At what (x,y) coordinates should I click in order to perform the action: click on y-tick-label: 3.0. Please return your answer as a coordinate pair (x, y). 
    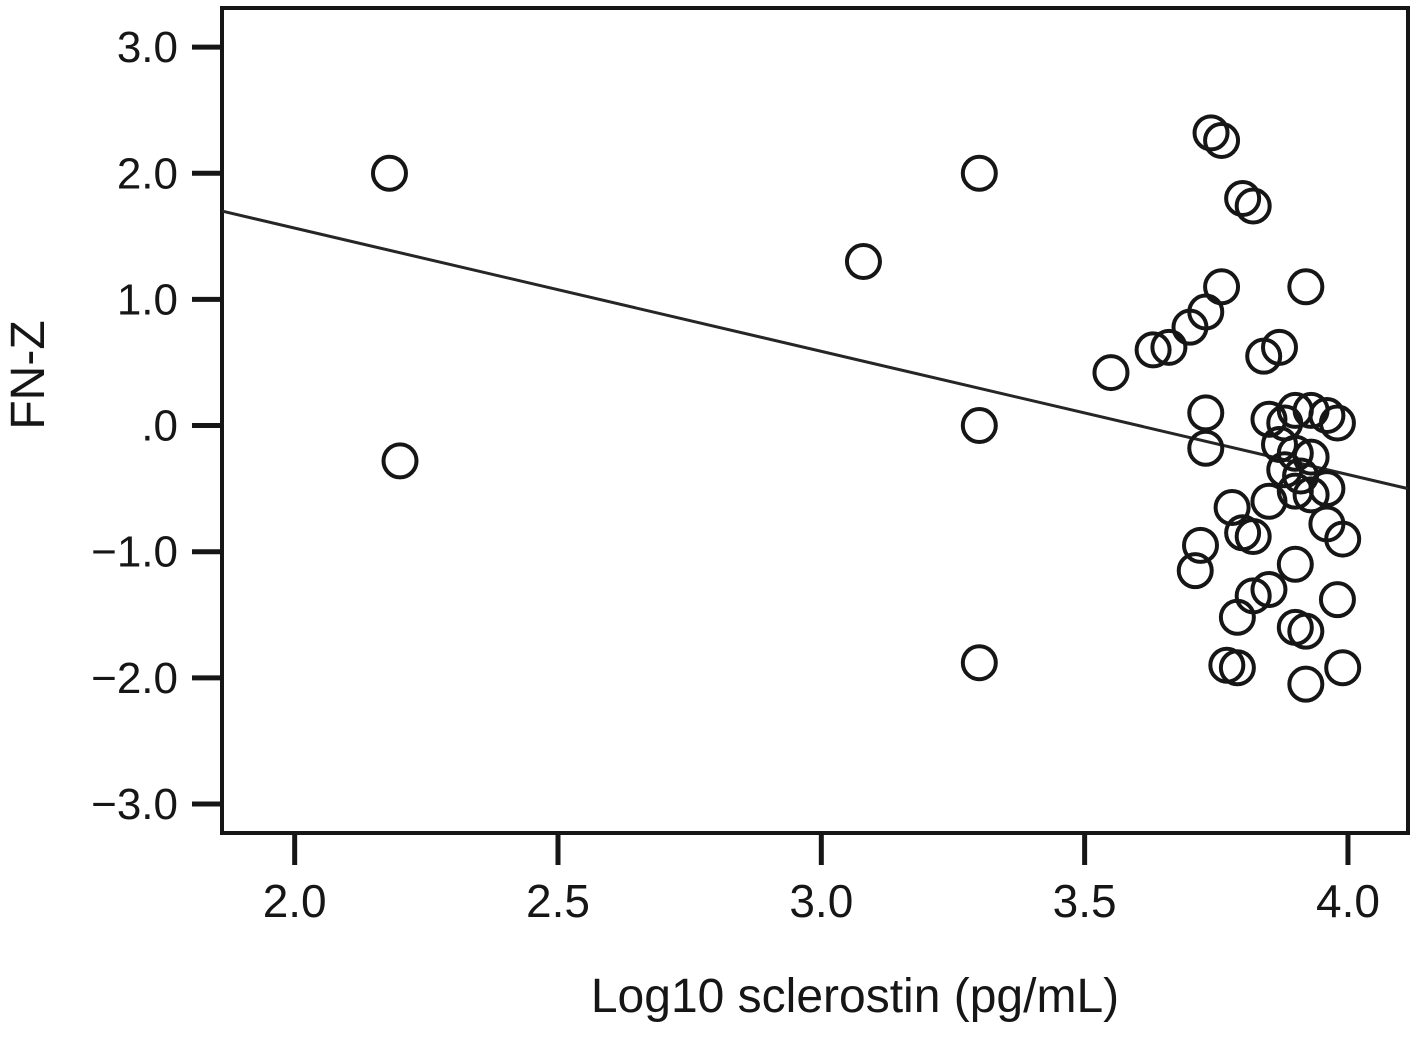
    Looking at the image, I should click on (147, 47).